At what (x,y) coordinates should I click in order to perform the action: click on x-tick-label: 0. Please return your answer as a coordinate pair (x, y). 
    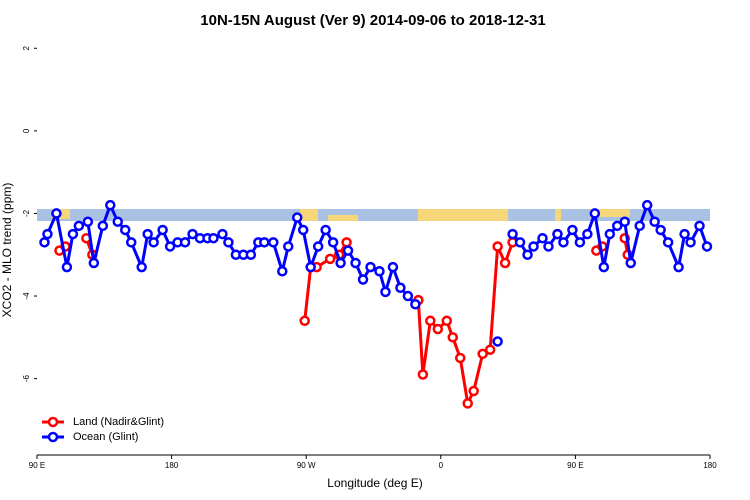
    Looking at the image, I should click on (441, 465).